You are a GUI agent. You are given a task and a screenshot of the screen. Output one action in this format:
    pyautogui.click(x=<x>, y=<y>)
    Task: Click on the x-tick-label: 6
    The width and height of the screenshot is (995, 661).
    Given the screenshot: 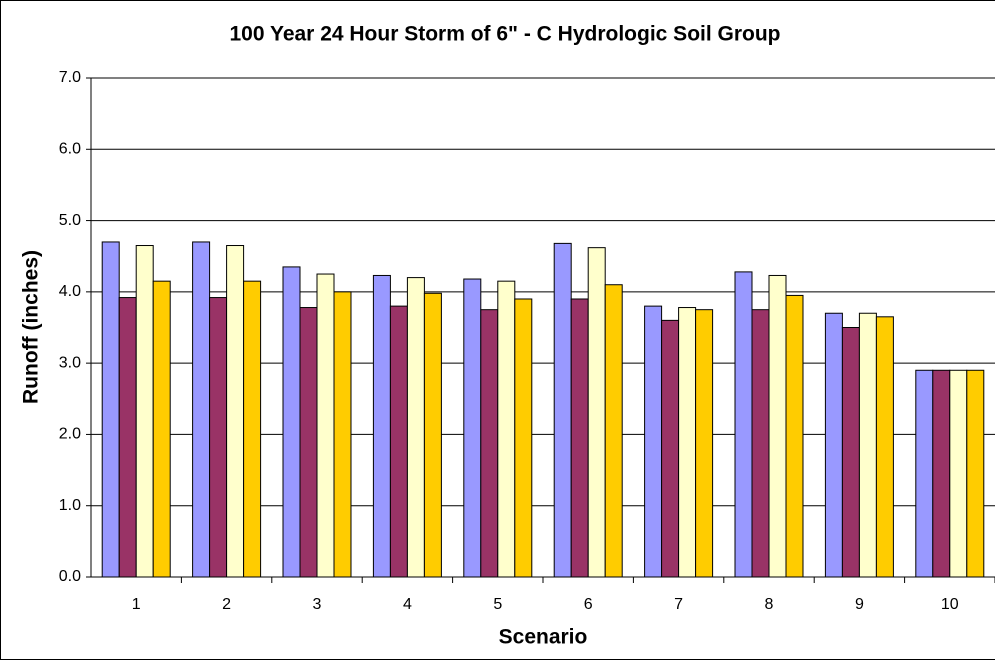 What is the action you would take?
    pyautogui.click(x=588, y=604)
    